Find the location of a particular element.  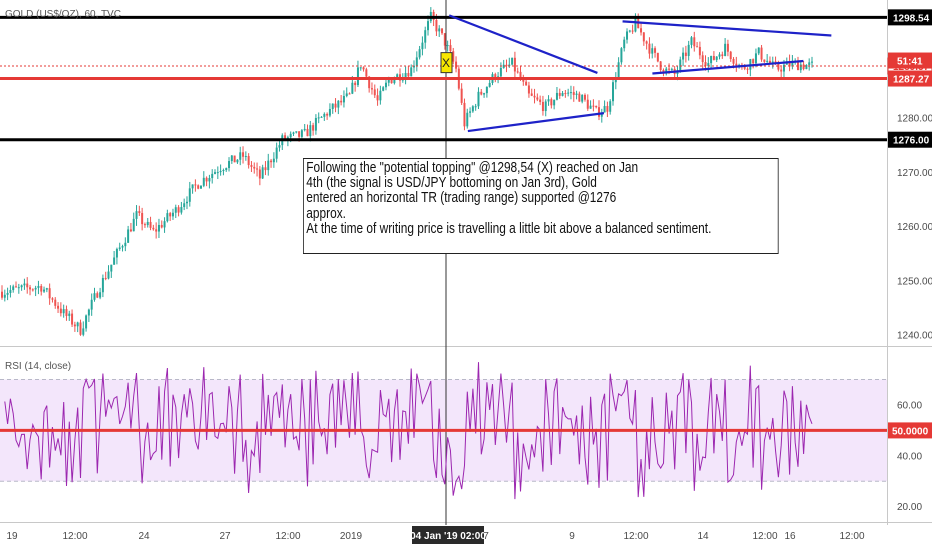

countdown-box is located at coordinates (910, 60).